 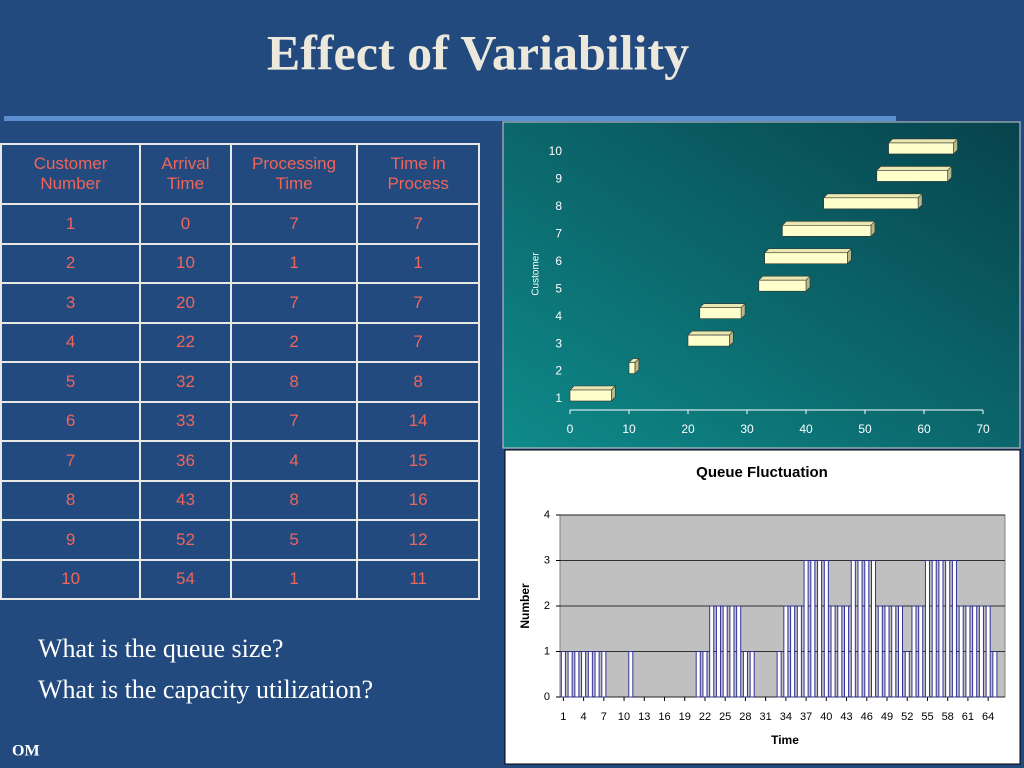 I want to click on x-tick-label: 4, so click(x=584, y=717).